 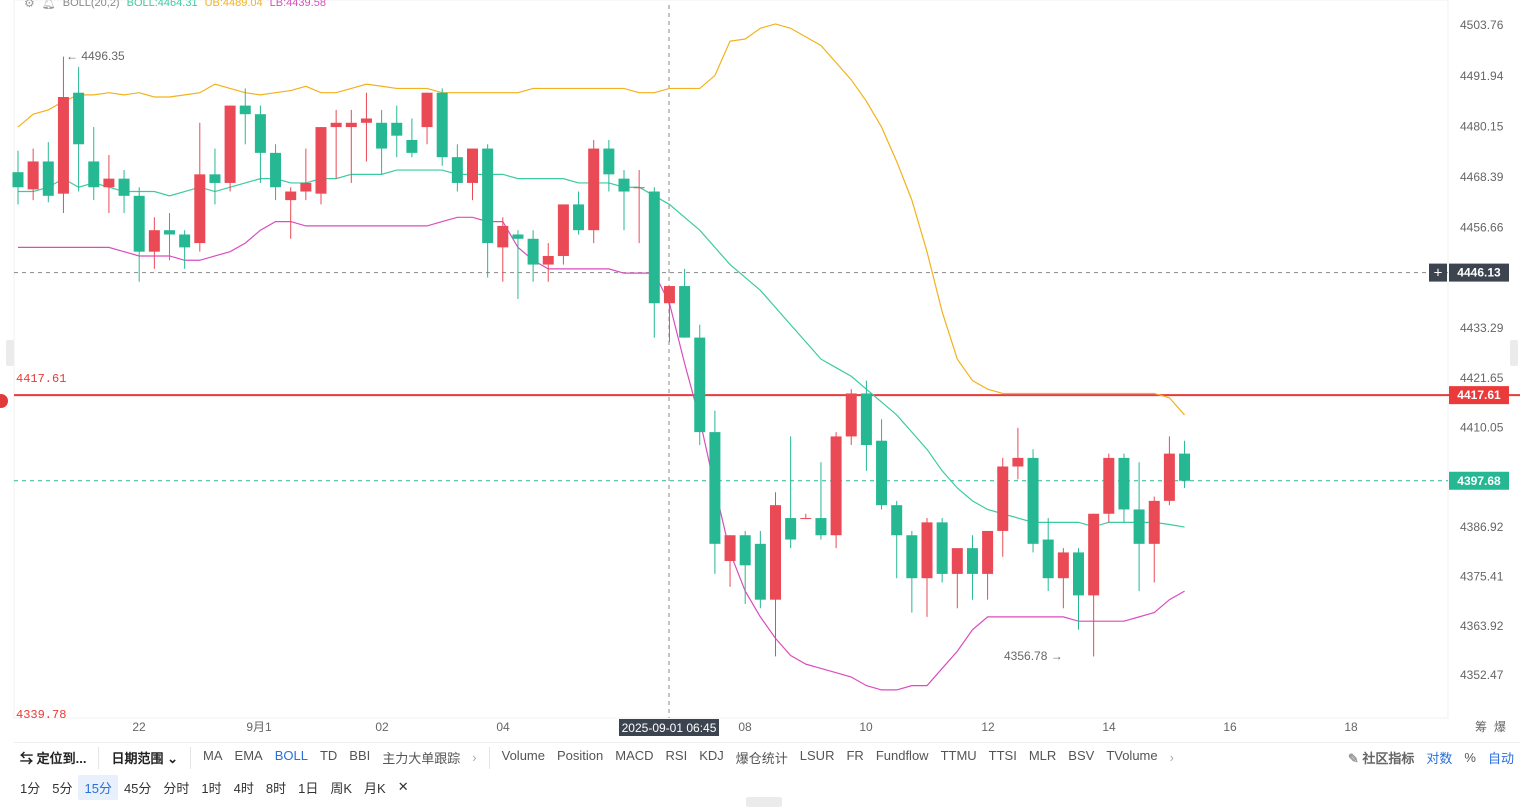 What do you see at coordinates (276, 788) in the screenshot?
I see `timeframe-7: 8时` at bounding box center [276, 788].